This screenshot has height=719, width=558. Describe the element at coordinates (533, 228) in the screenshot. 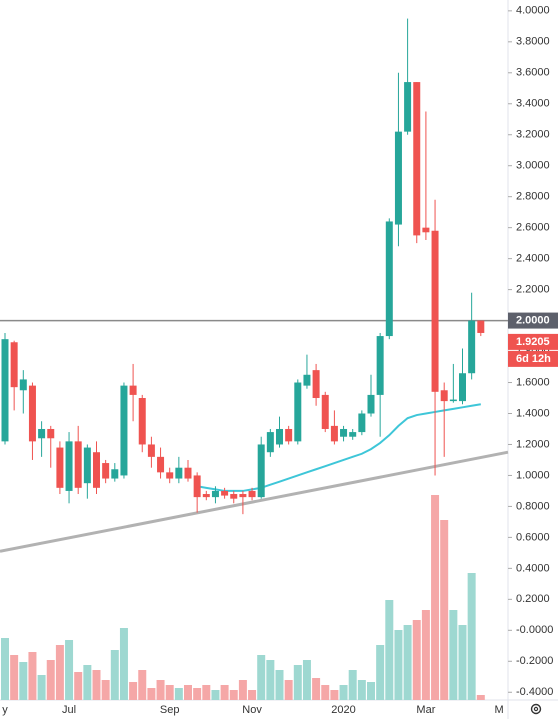

I see `y-tick-label: 2.6000` at that location.